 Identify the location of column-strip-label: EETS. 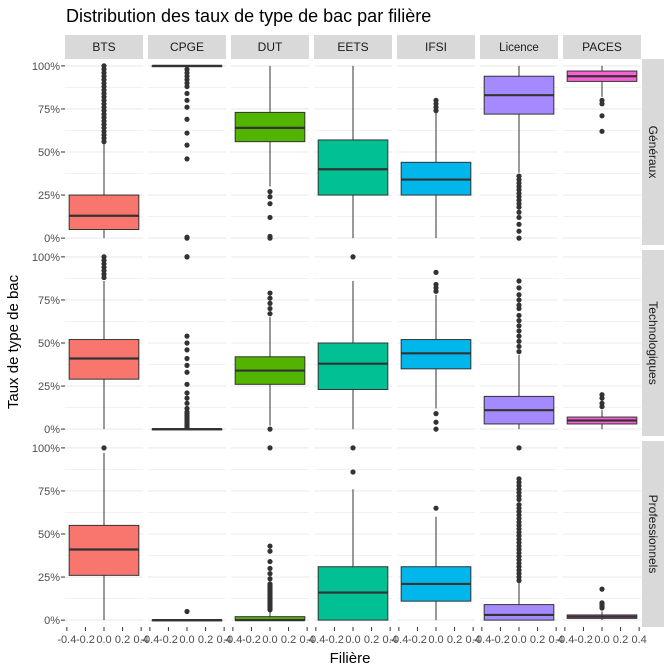
(352, 47).